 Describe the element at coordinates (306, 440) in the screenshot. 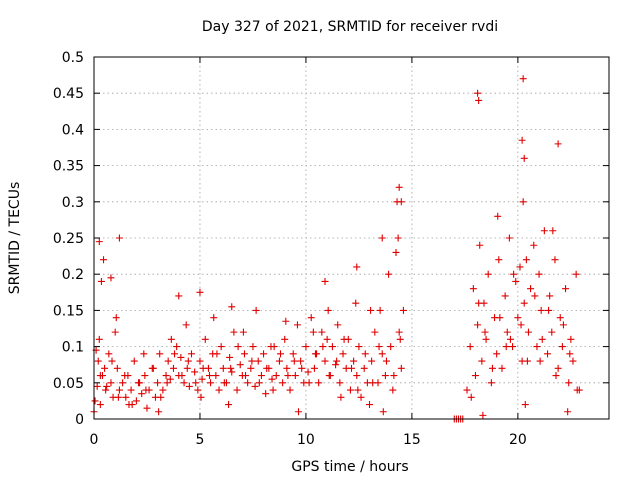

I see `x-tick-label: 10` at that location.